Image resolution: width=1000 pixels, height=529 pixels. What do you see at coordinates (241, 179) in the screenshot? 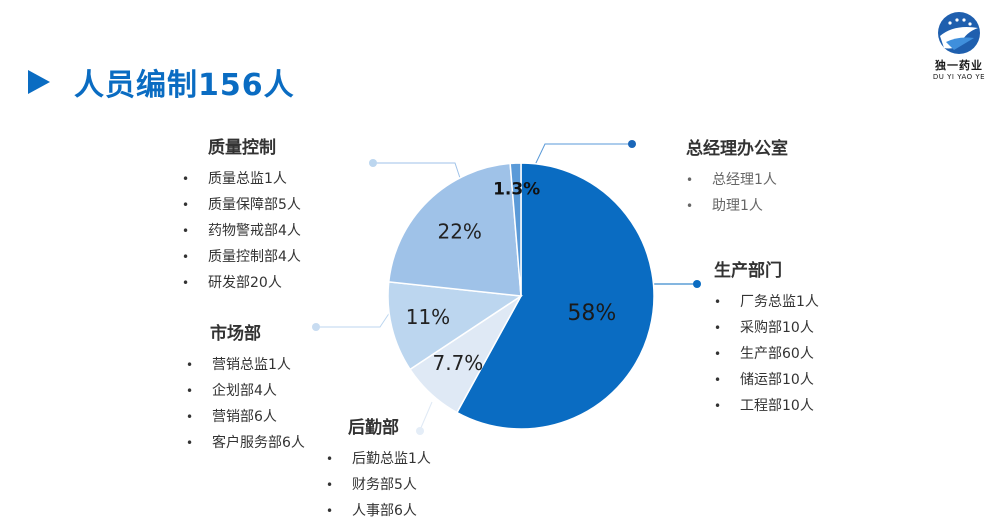
I see `list-item: 质量总监1人` at bounding box center [241, 179].